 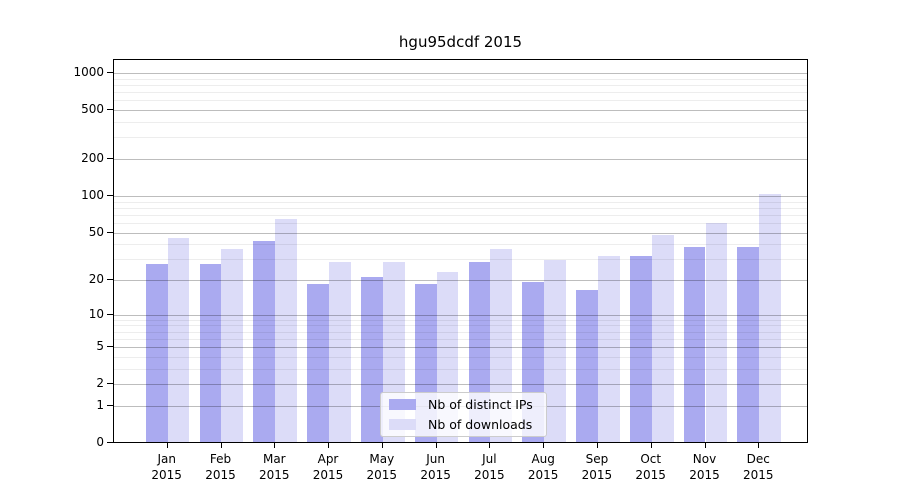 I want to click on x-tick-label-mar: Mar 2015, so click(x=274, y=467).